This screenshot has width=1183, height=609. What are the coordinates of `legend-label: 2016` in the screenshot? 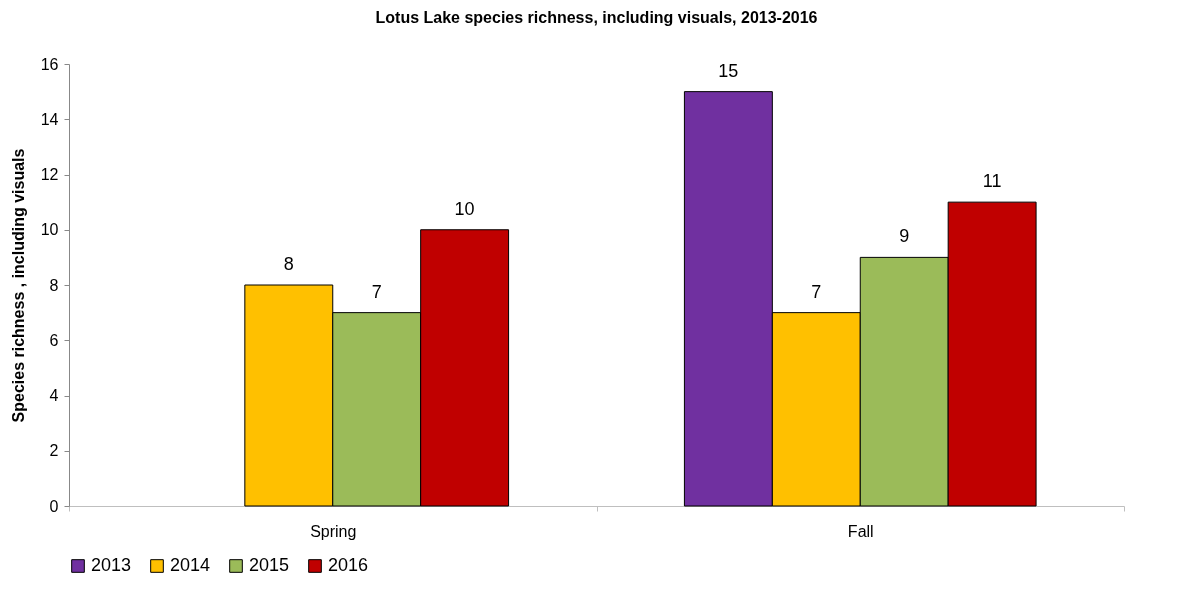 It's located at (348, 565).